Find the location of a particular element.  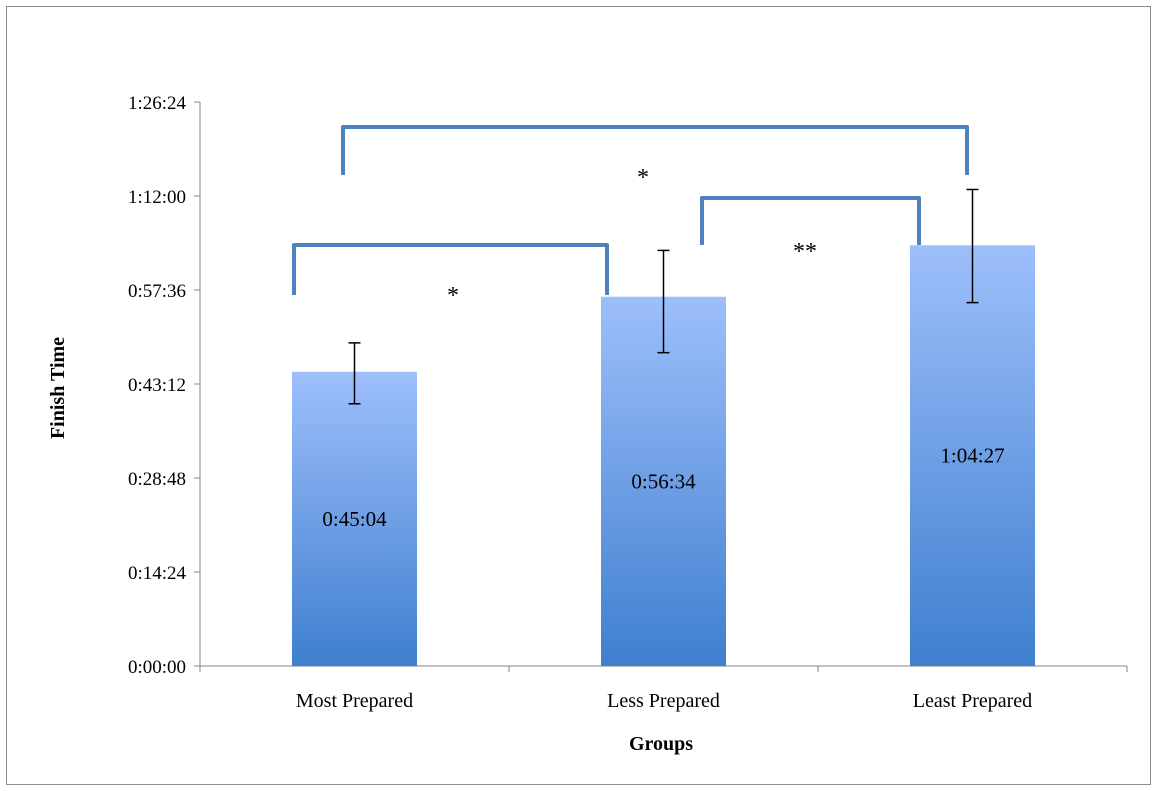

x-tick-label: Most Prepared is located at coordinates (354, 701).